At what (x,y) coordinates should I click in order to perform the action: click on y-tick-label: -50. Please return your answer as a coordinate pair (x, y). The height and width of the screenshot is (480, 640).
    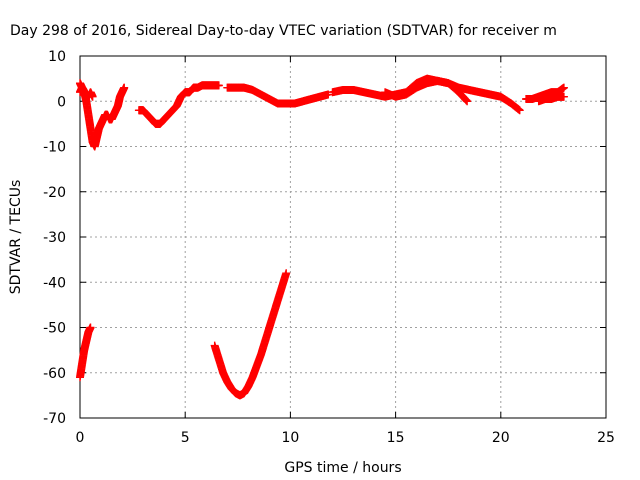
    Looking at the image, I should click on (54, 329).